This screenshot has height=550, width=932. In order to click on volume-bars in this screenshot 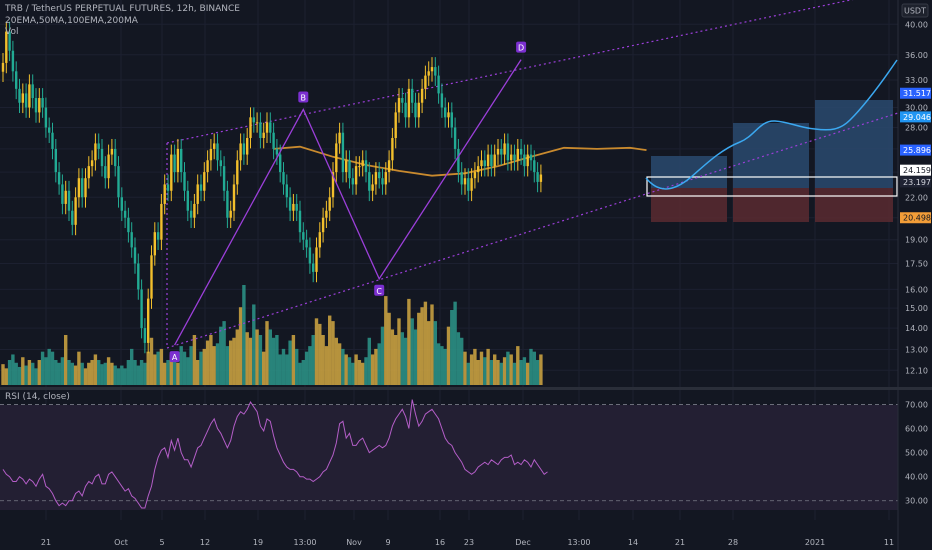, I will do `click(272, 335)`.